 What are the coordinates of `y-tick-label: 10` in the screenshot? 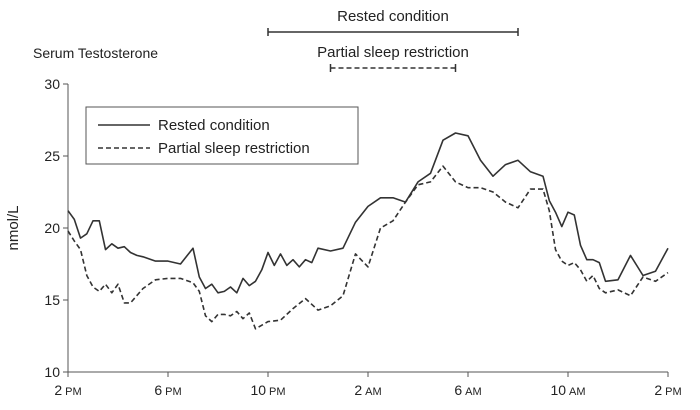 It's located at (52, 372).